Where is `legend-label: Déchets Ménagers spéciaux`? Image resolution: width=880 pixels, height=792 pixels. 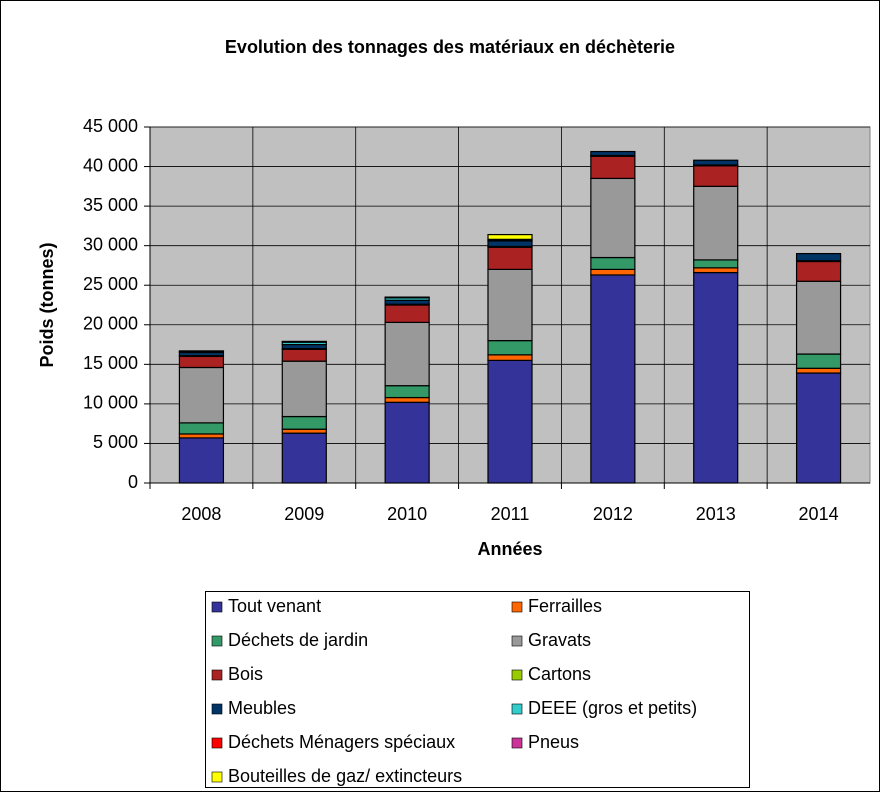 legend-label: Déchets Ménagers spéciaux is located at coordinates (341, 742).